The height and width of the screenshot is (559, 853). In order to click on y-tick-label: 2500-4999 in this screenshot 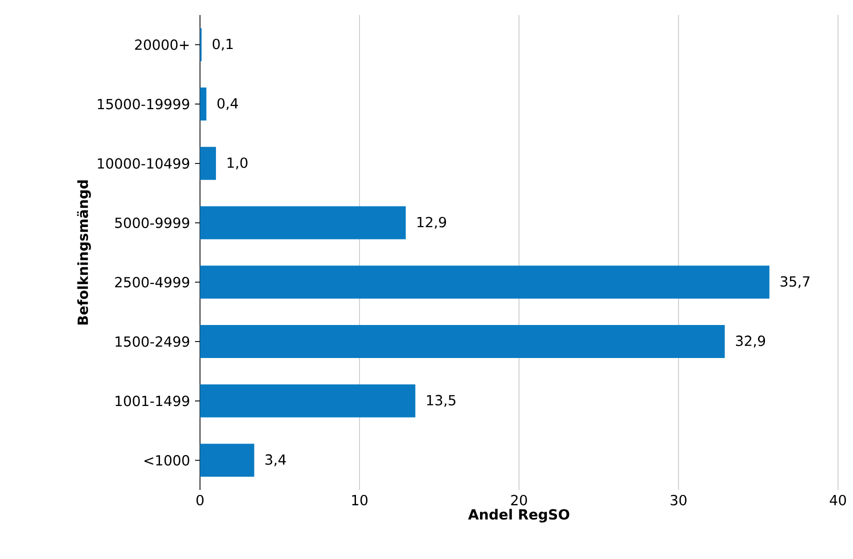, I will do `click(152, 282)`.